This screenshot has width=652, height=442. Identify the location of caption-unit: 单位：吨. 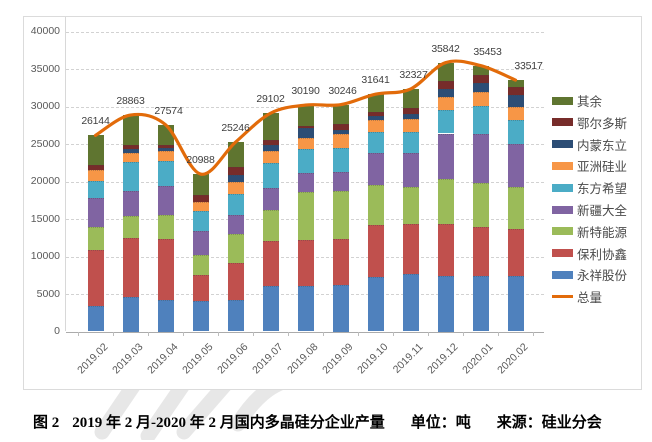
(440, 423).